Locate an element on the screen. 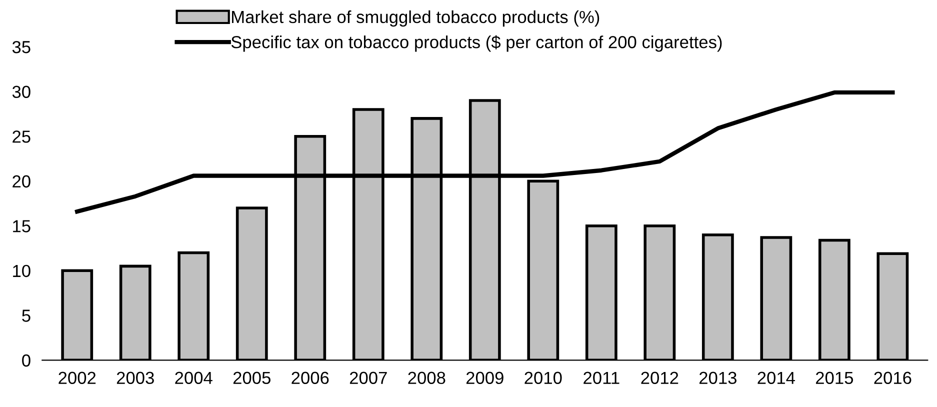 This screenshot has width=937, height=407. x-tick-label: 2010 is located at coordinates (543, 378).